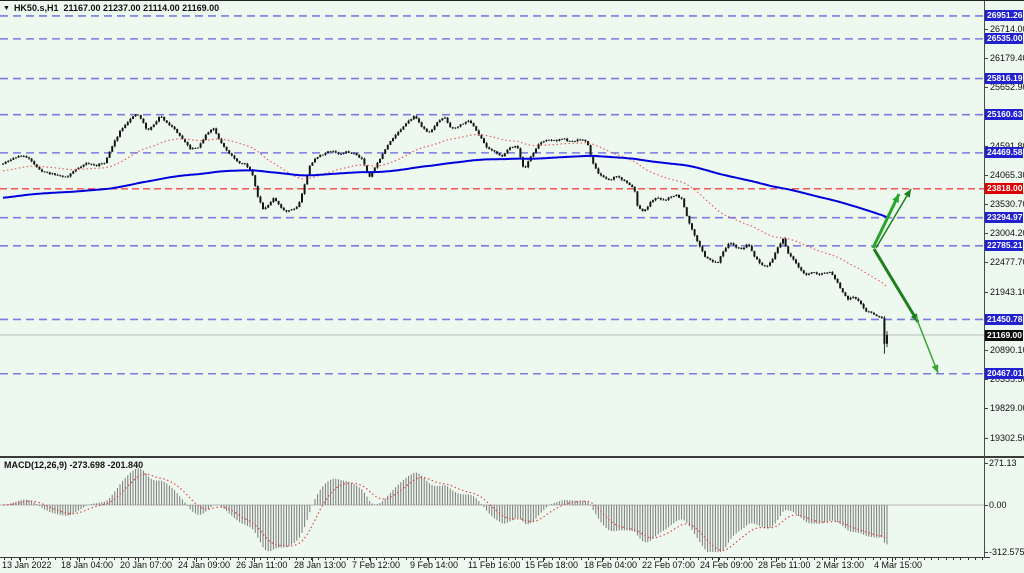 Image resolution: width=1024 pixels, height=573 pixels. I want to click on time-axis-separator, so click(495, 557).